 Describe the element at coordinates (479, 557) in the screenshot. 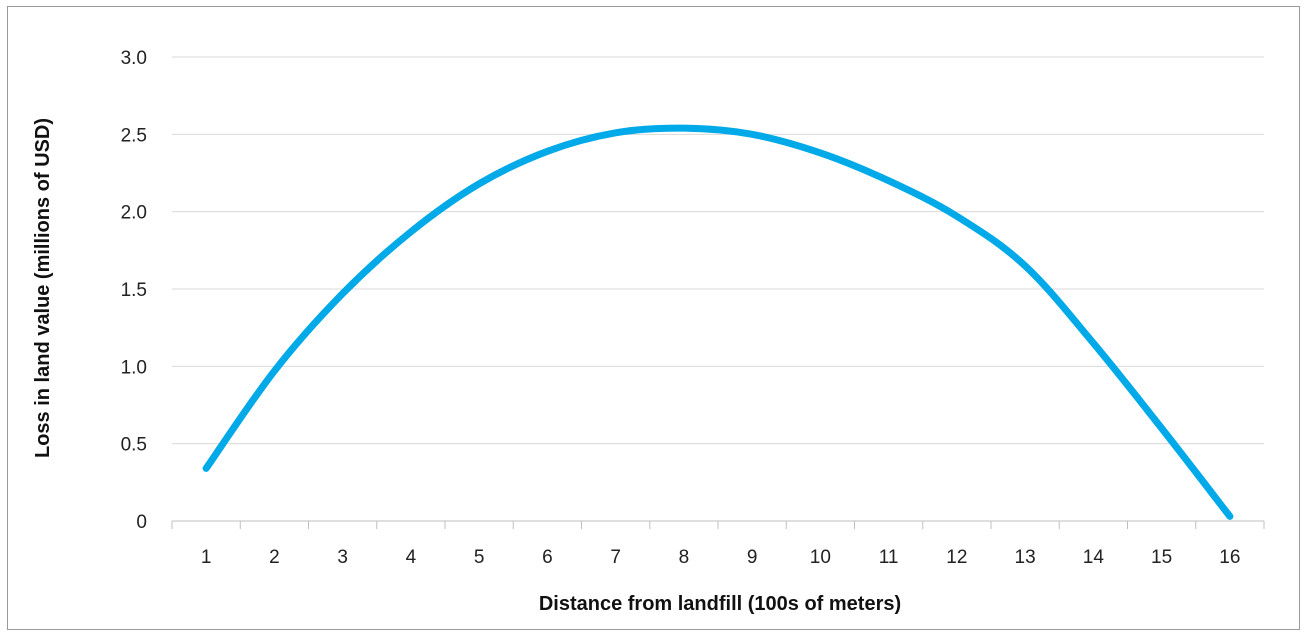

I see `x-tick-label: 5` at that location.